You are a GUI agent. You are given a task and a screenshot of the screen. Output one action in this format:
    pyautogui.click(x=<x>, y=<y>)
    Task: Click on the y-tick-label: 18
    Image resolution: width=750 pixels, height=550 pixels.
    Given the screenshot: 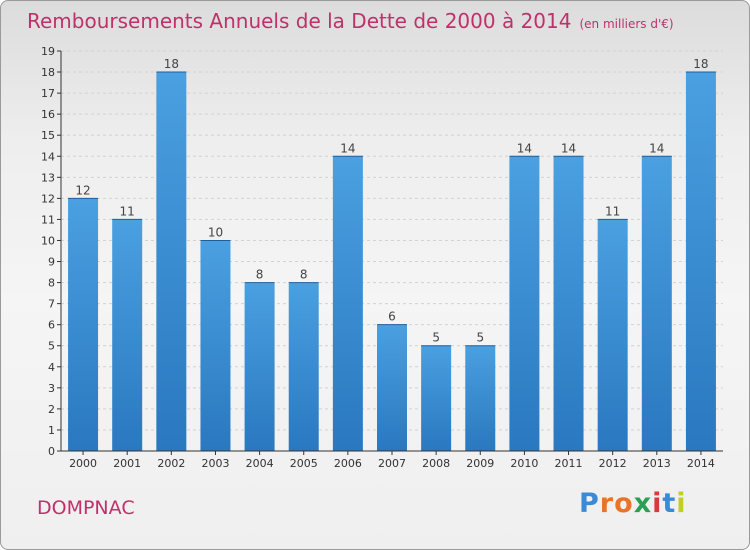 What is the action you would take?
    pyautogui.click(x=48, y=72)
    